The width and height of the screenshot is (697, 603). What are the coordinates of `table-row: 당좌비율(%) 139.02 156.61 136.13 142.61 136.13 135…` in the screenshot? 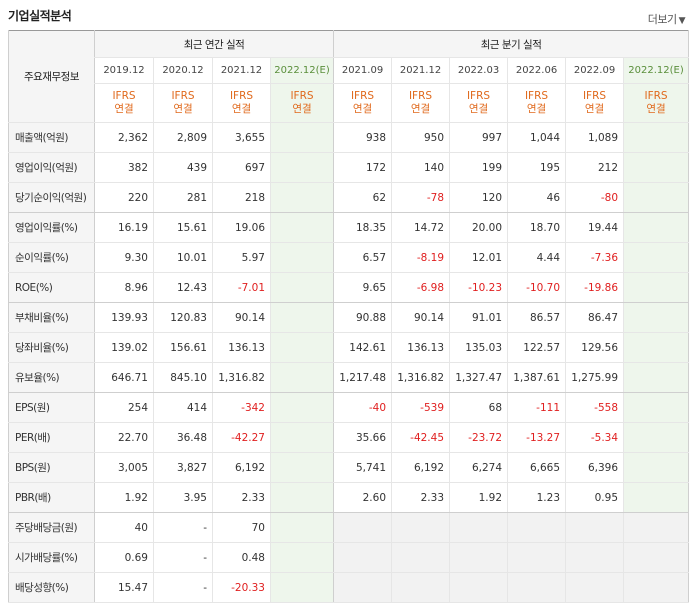 It's located at (349, 347).